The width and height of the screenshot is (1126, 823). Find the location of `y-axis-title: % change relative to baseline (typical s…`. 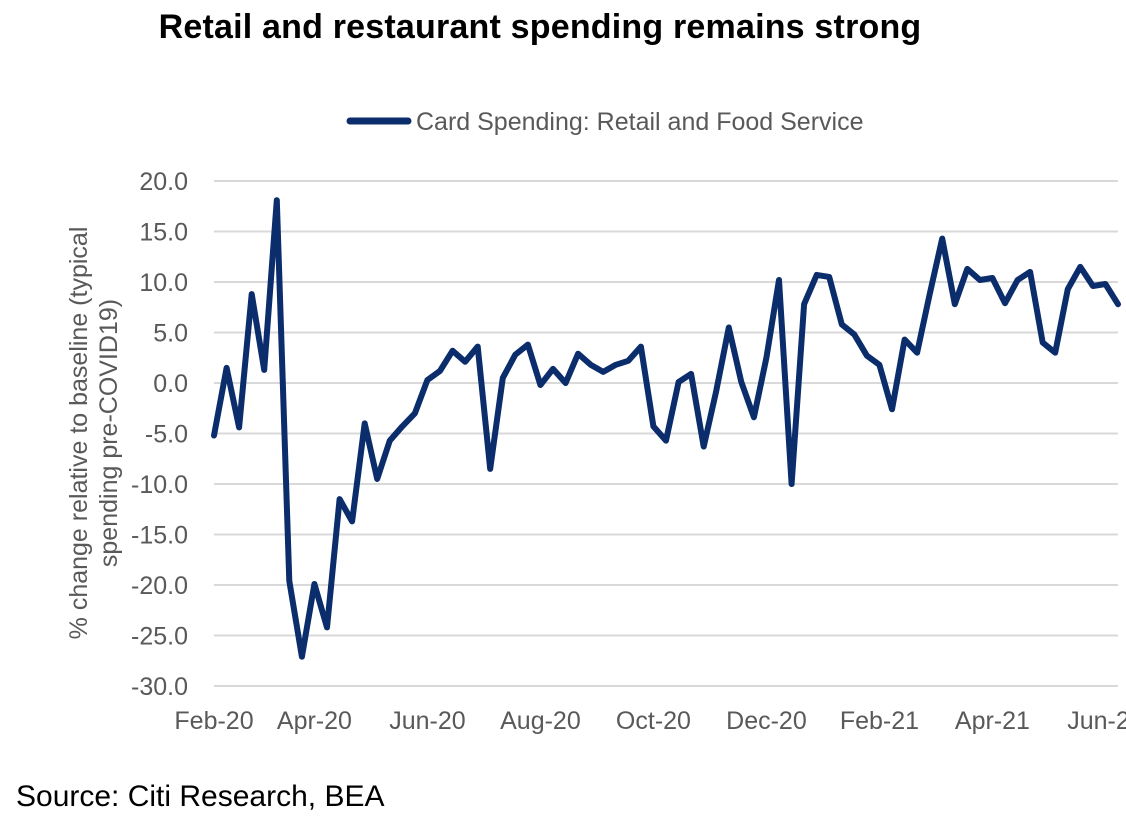

y-axis-title: % change relative to baseline (typical s… is located at coordinates (94, 433).